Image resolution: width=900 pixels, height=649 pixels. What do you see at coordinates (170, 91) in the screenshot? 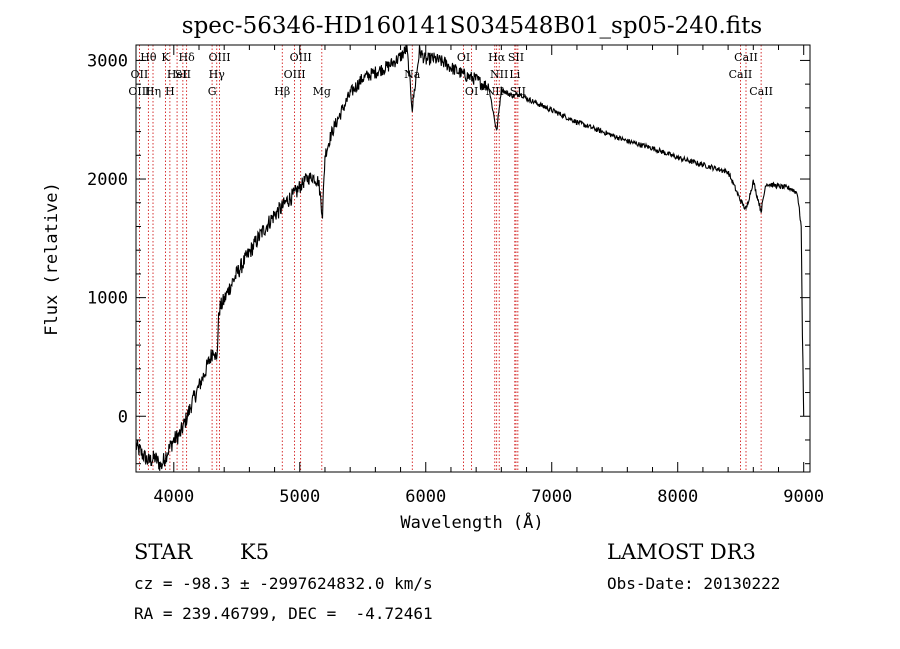
I see `line-label-20: H` at bounding box center [170, 91].